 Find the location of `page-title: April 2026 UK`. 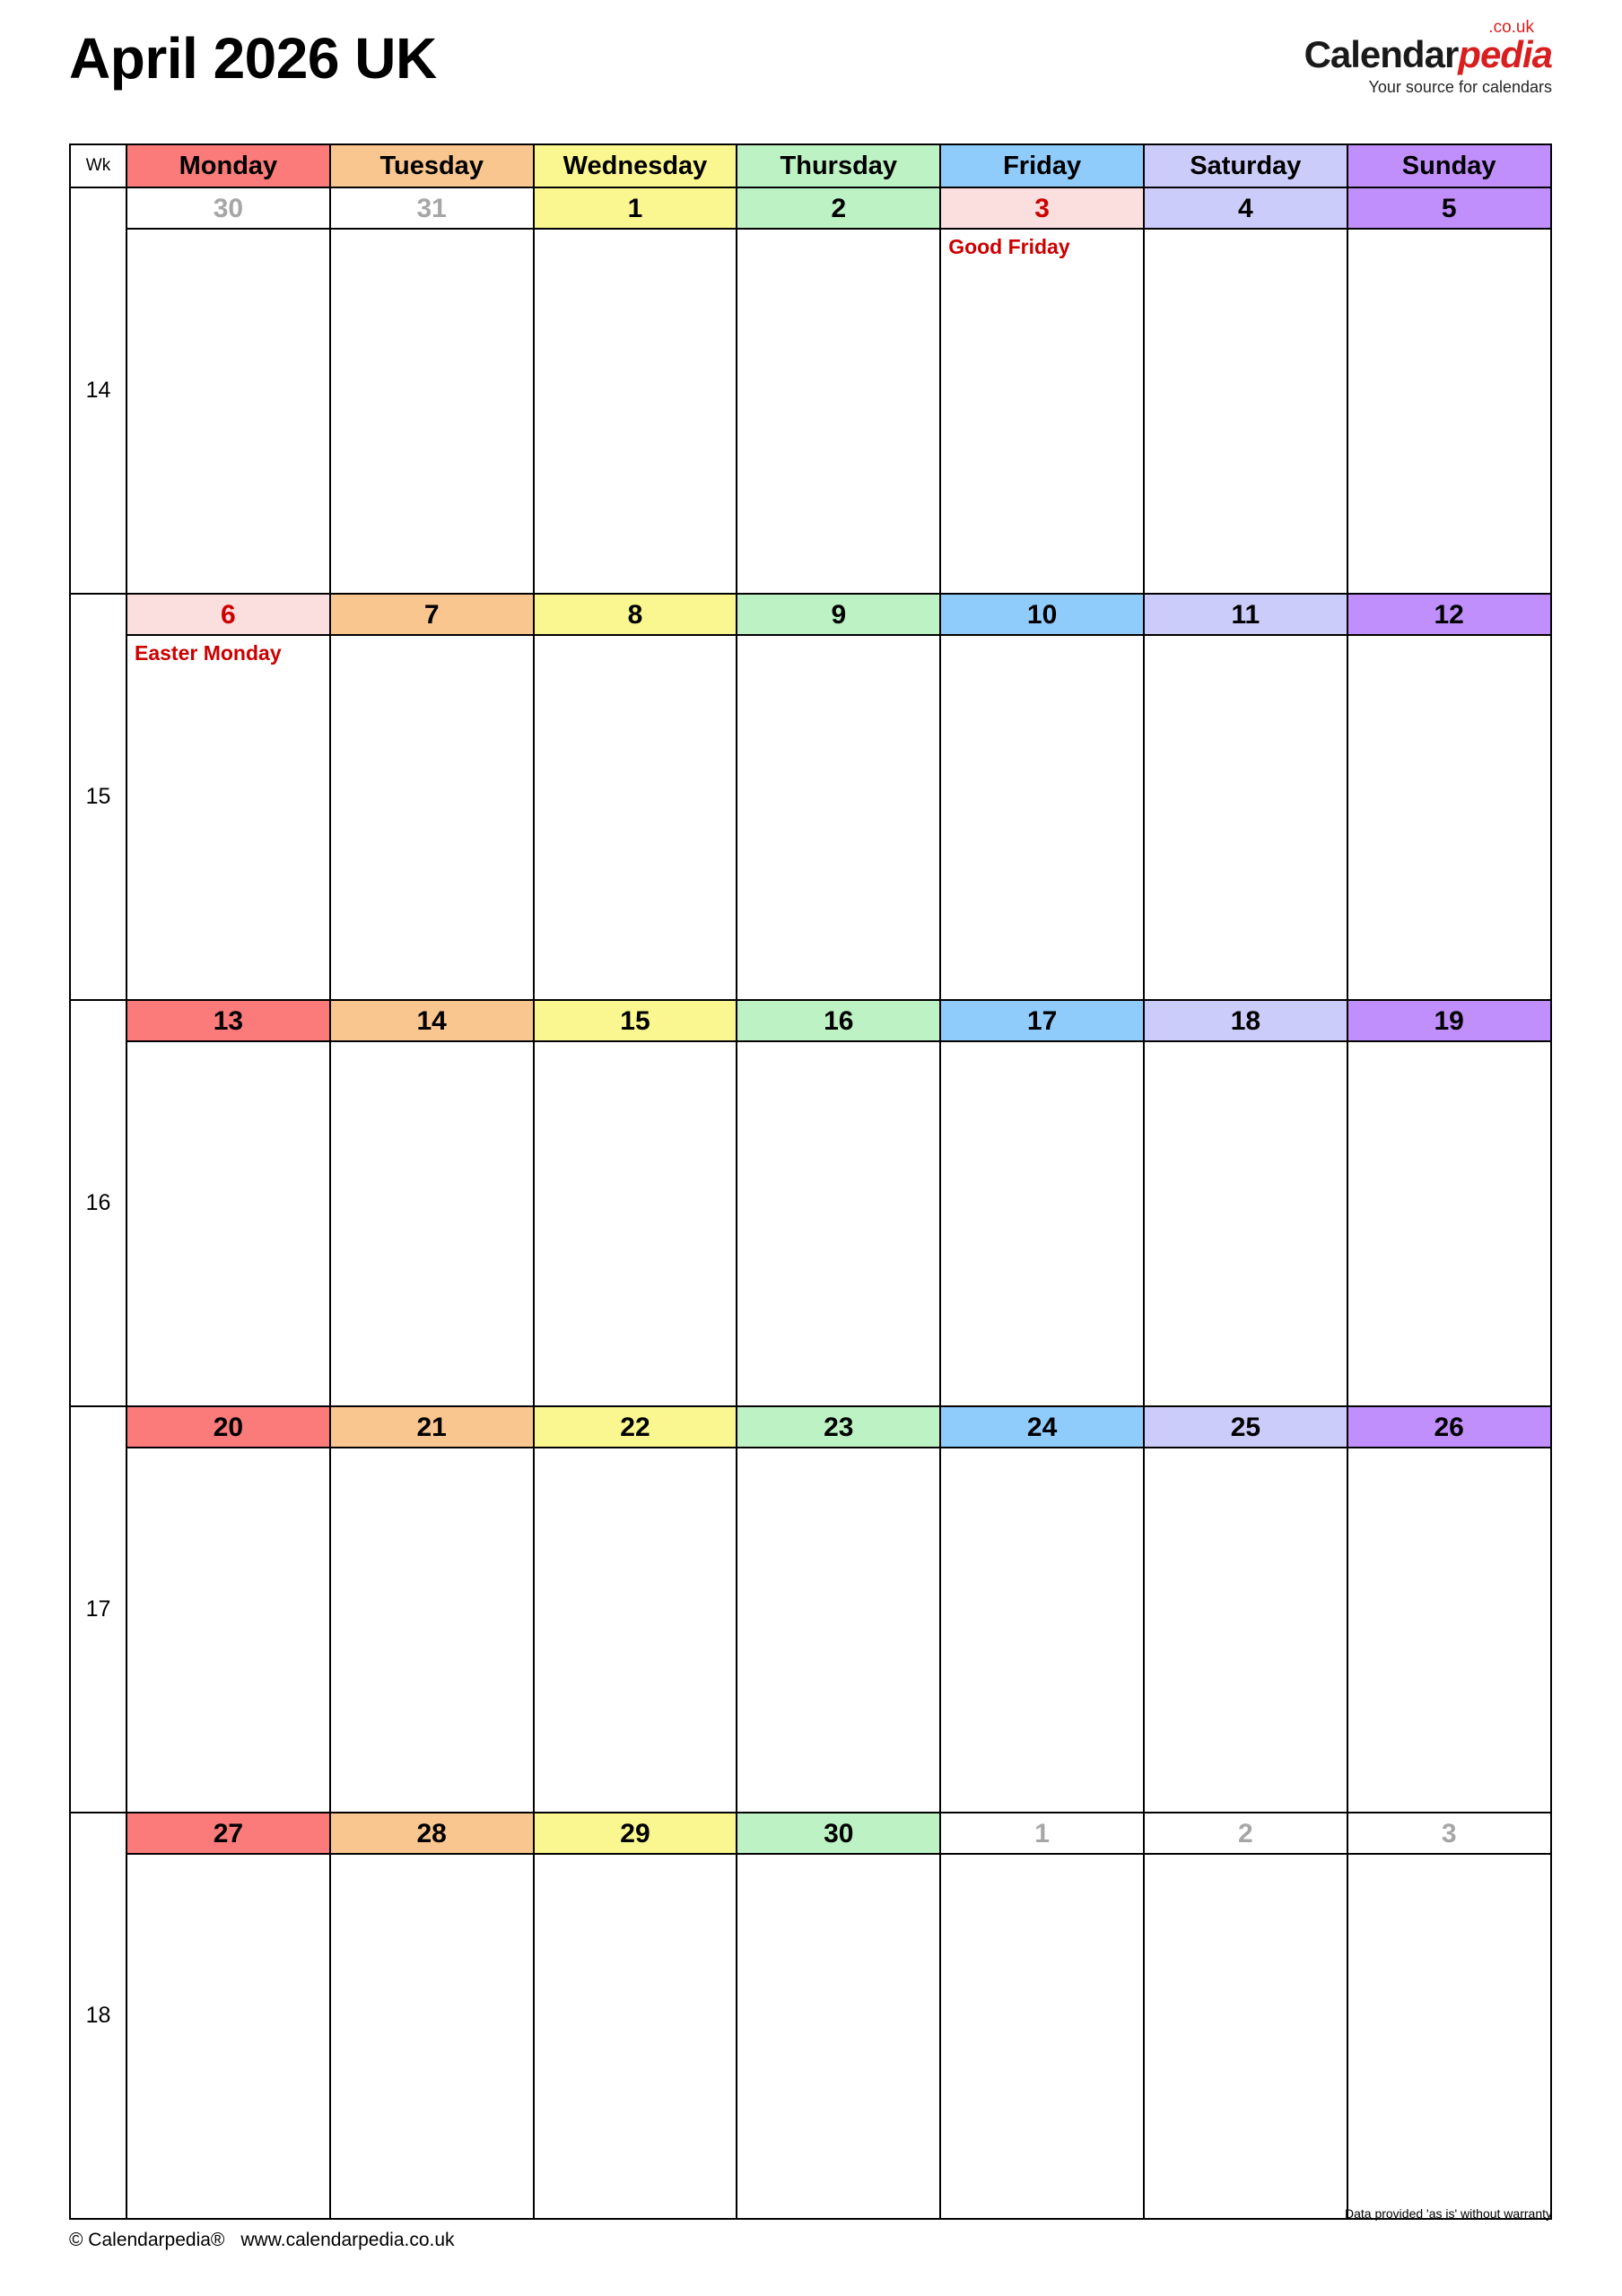

page-title: April 2026 UK is located at coordinates (253, 58).